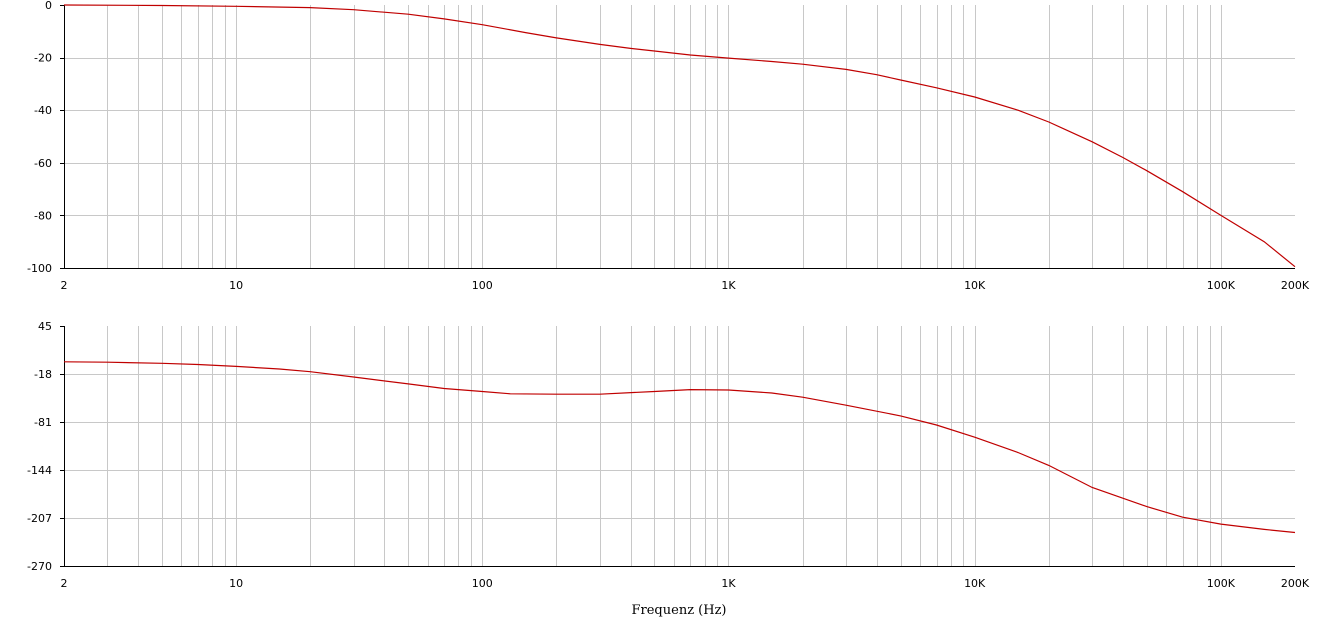  Describe the element at coordinates (43, 422) in the screenshot. I see `y-tick-label: -81` at that location.